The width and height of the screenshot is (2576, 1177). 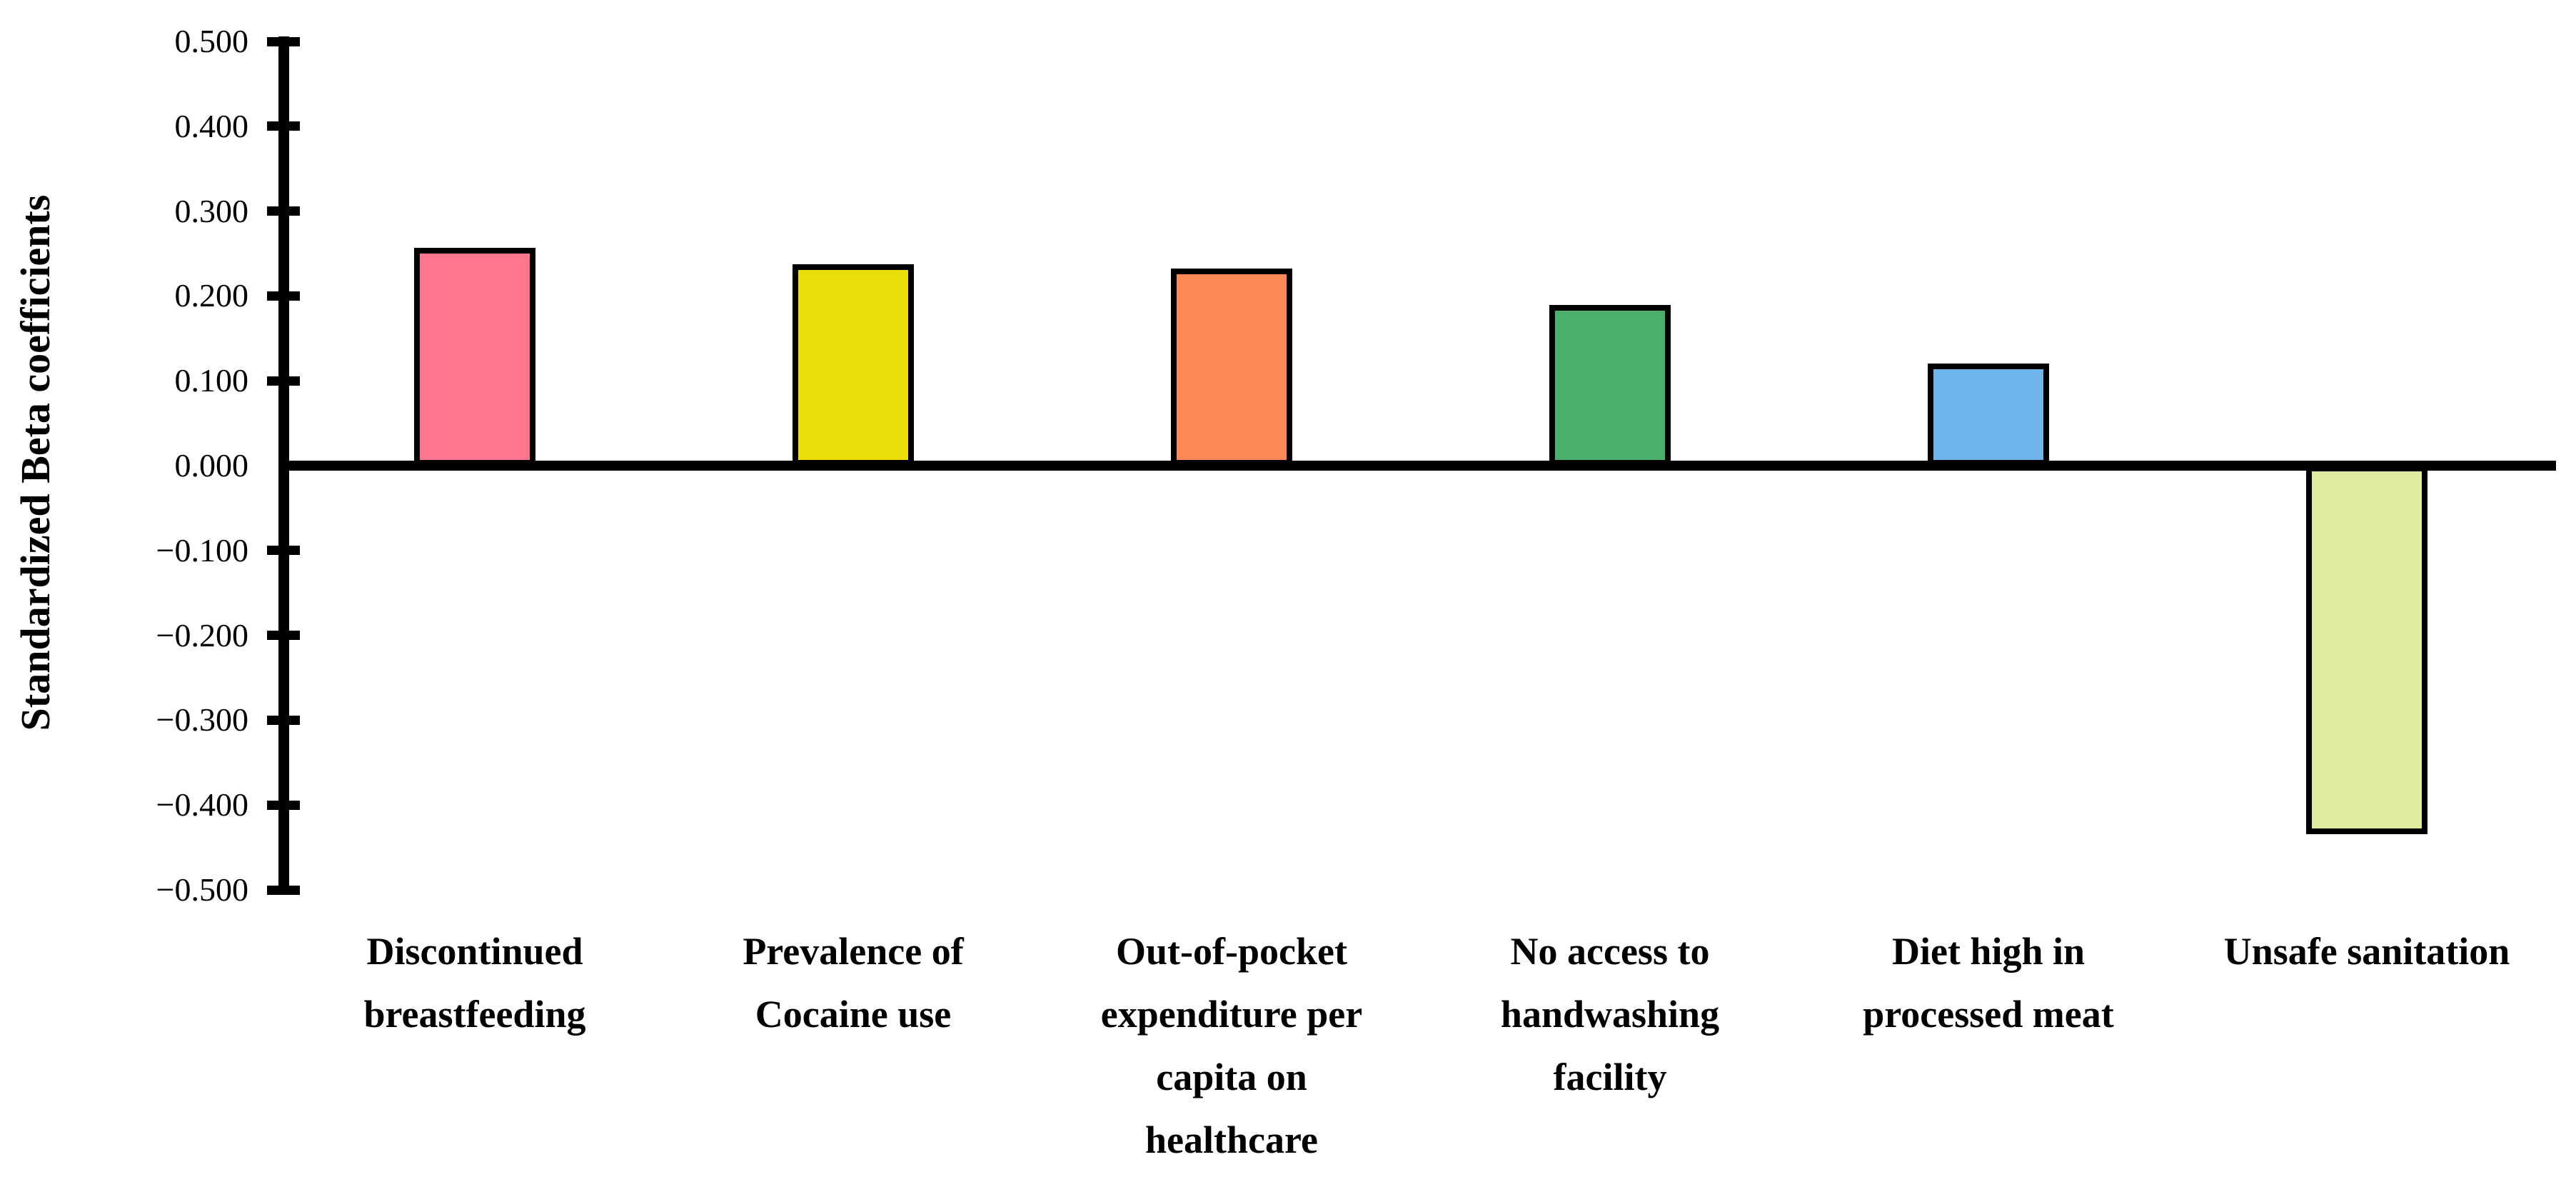 I want to click on x-axis-category-label: No access to handwashing facility, so click(x=1610, y=1014).